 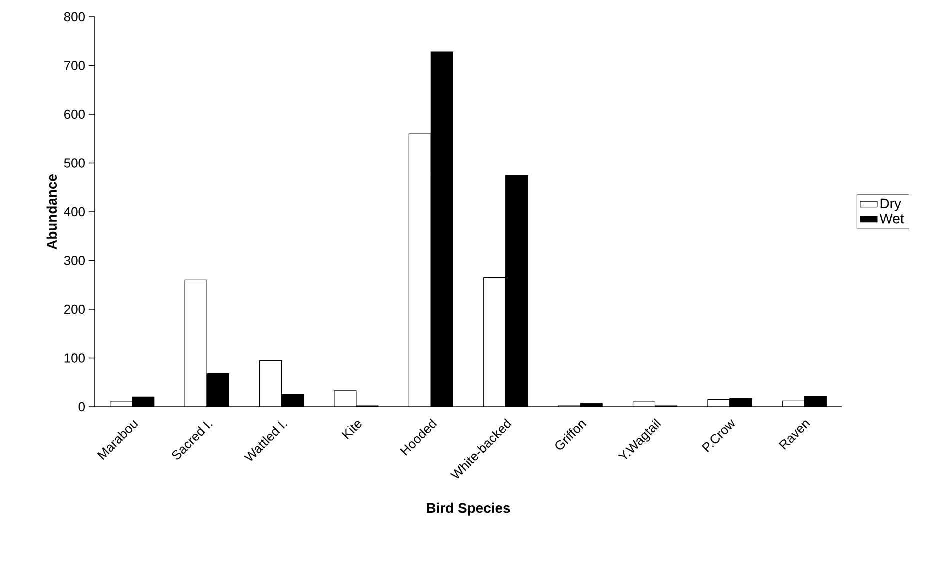 What do you see at coordinates (352, 430) in the screenshot?
I see `x-tick-label: Kite` at bounding box center [352, 430].